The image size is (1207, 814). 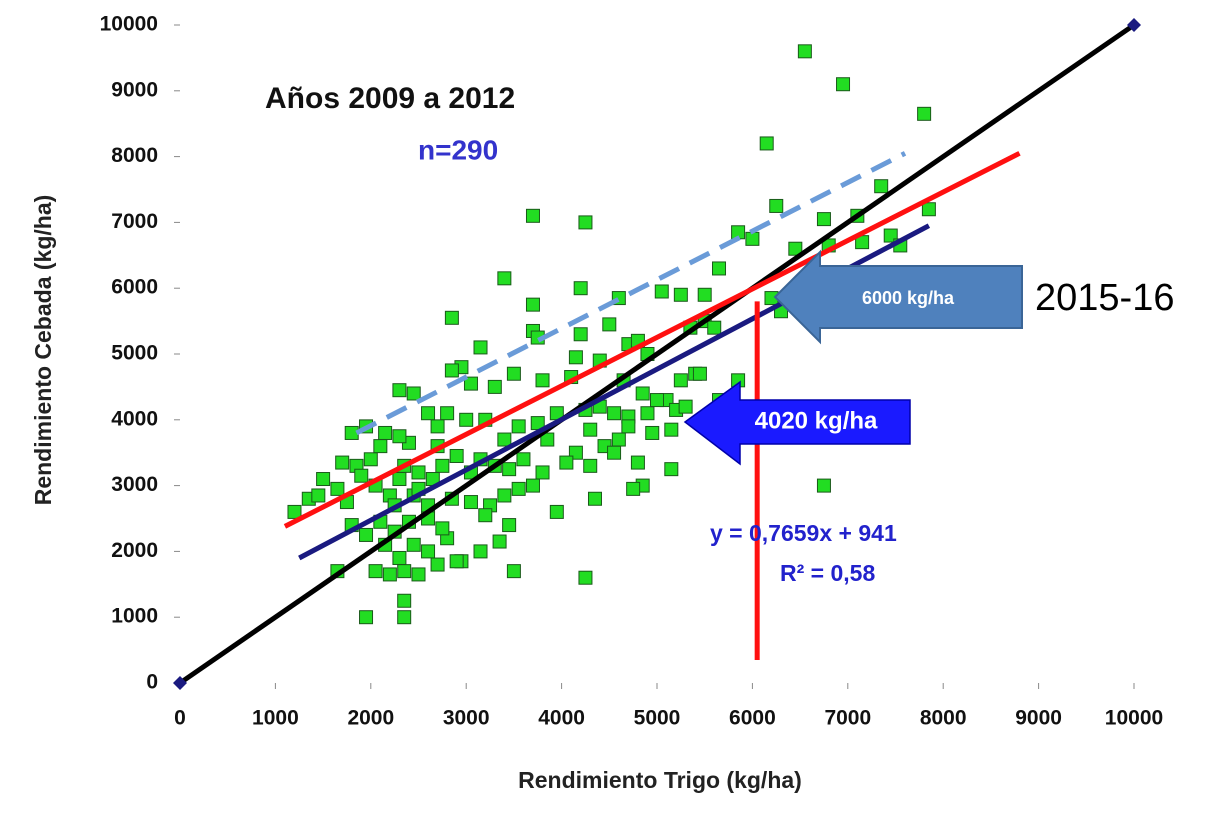 What do you see at coordinates (134, 484) in the screenshot?
I see `y-tick-label: 3000` at bounding box center [134, 484].